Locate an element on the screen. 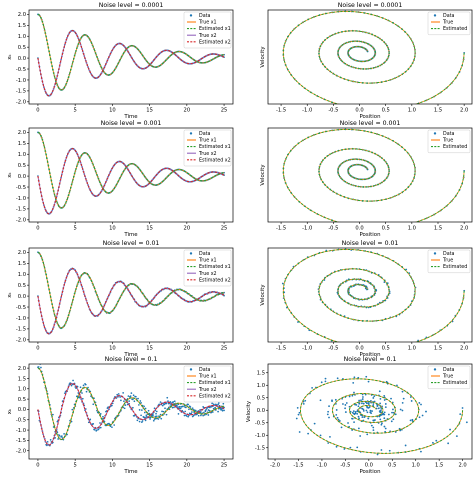 This screenshot has width=474, height=478. legend-label: True x1 is located at coordinates (207, 141).